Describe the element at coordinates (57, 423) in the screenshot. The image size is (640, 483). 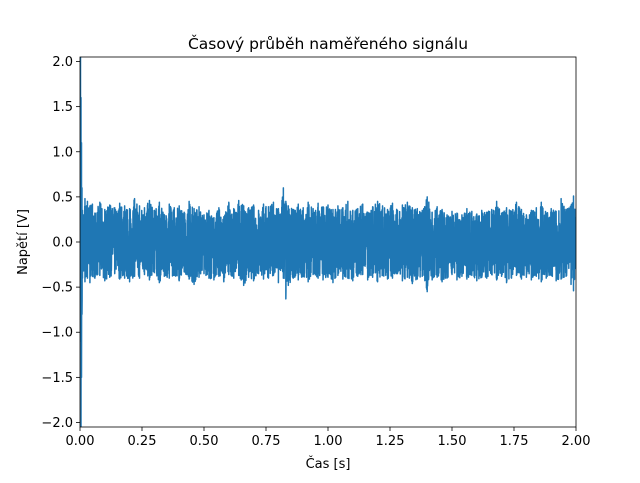
I see `y-tick-label: −2.0` at that location.